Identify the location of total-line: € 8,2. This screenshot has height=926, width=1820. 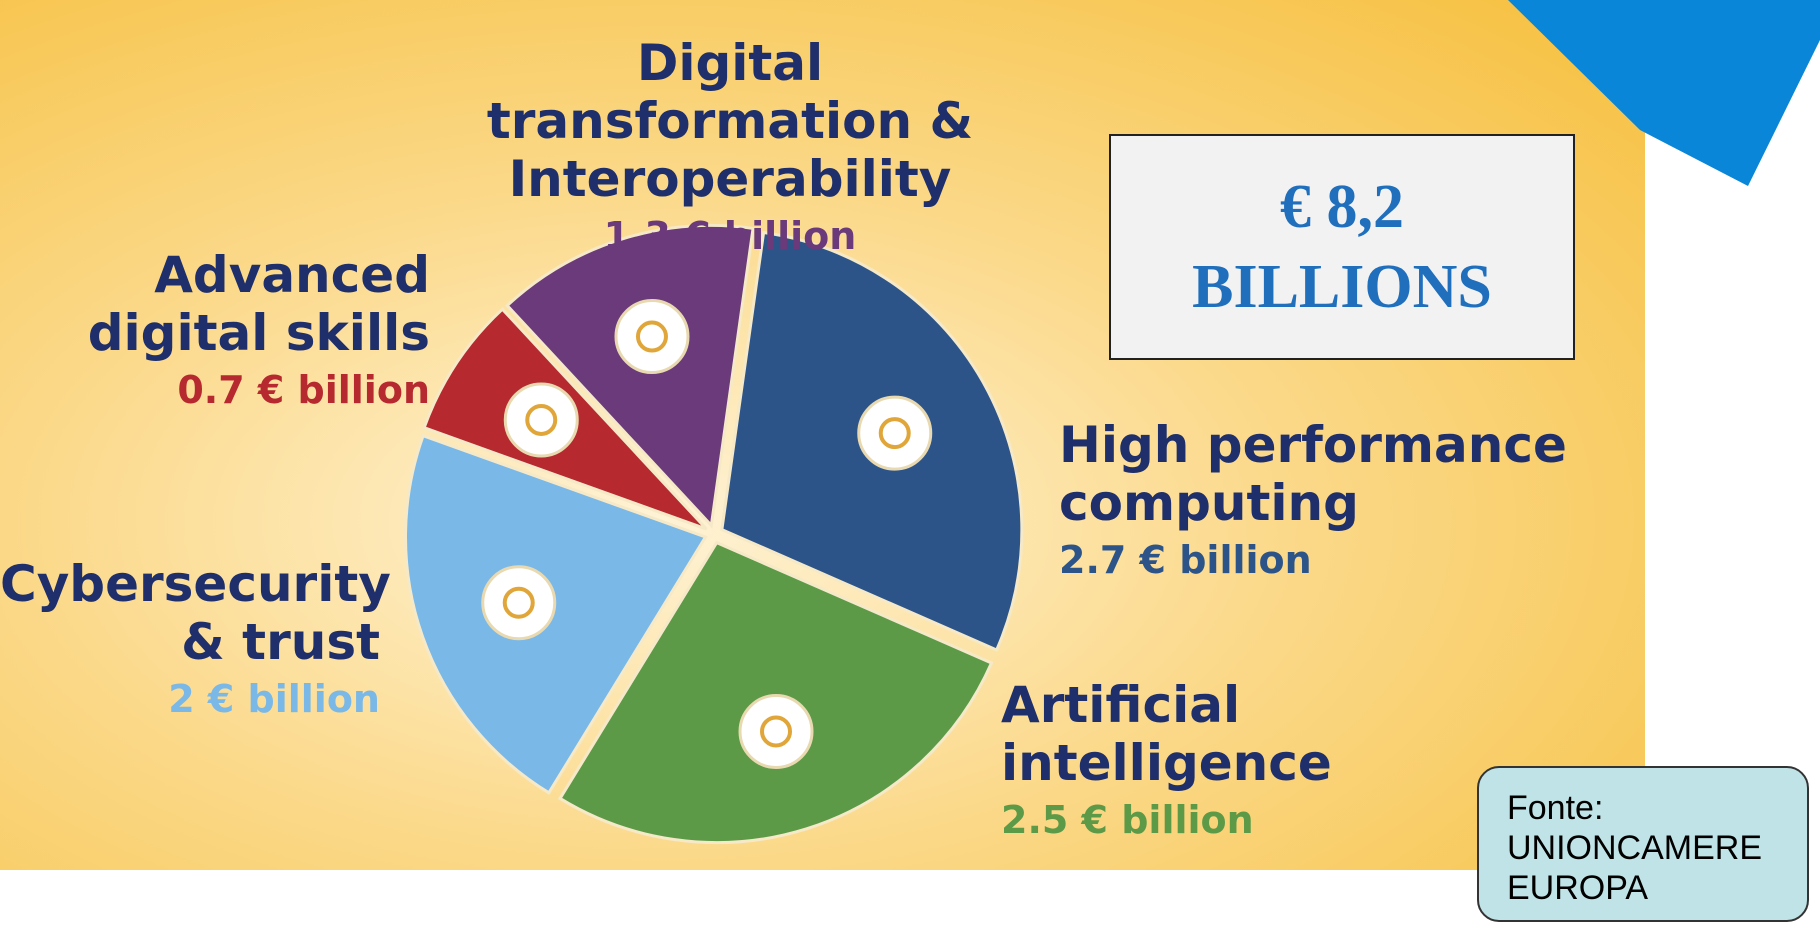
(1342, 207).